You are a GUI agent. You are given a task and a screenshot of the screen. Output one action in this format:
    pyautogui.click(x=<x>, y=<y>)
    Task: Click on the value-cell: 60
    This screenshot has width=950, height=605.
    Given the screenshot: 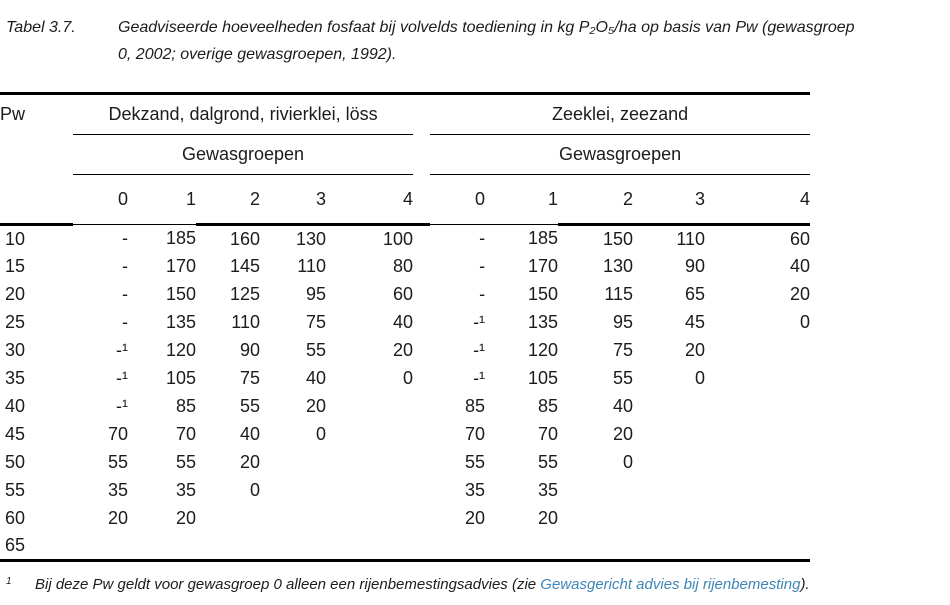 What is the action you would take?
    pyautogui.click(x=403, y=294)
    